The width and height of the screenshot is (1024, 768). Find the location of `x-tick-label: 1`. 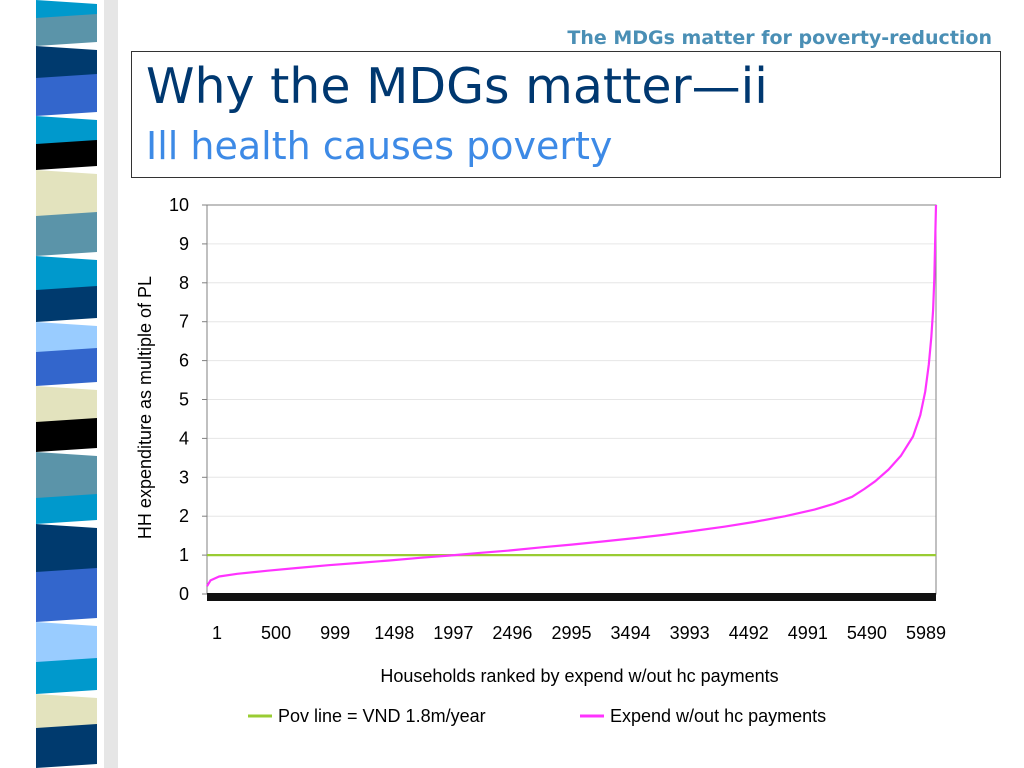

x-tick-label: 1 is located at coordinates (217, 633).